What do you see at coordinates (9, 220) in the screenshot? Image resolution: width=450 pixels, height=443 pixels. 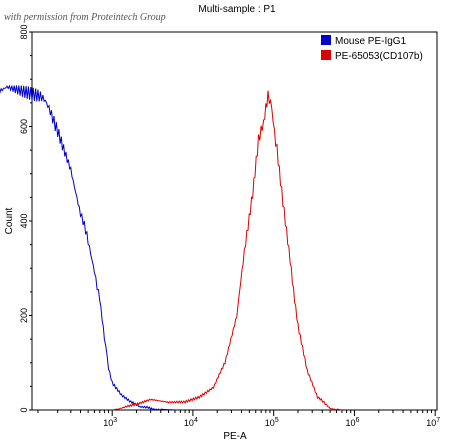 I see `y-axis-label: Count` at bounding box center [9, 220].